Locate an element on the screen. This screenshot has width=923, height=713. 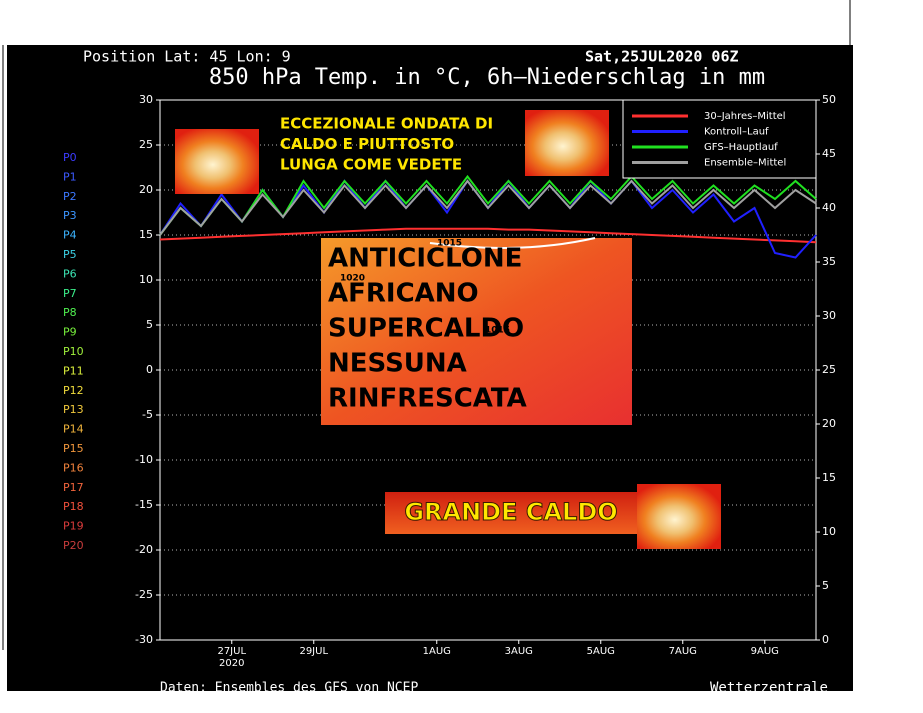
position: Position Lat: 45 Lon: 9 is located at coordinates (187, 57).